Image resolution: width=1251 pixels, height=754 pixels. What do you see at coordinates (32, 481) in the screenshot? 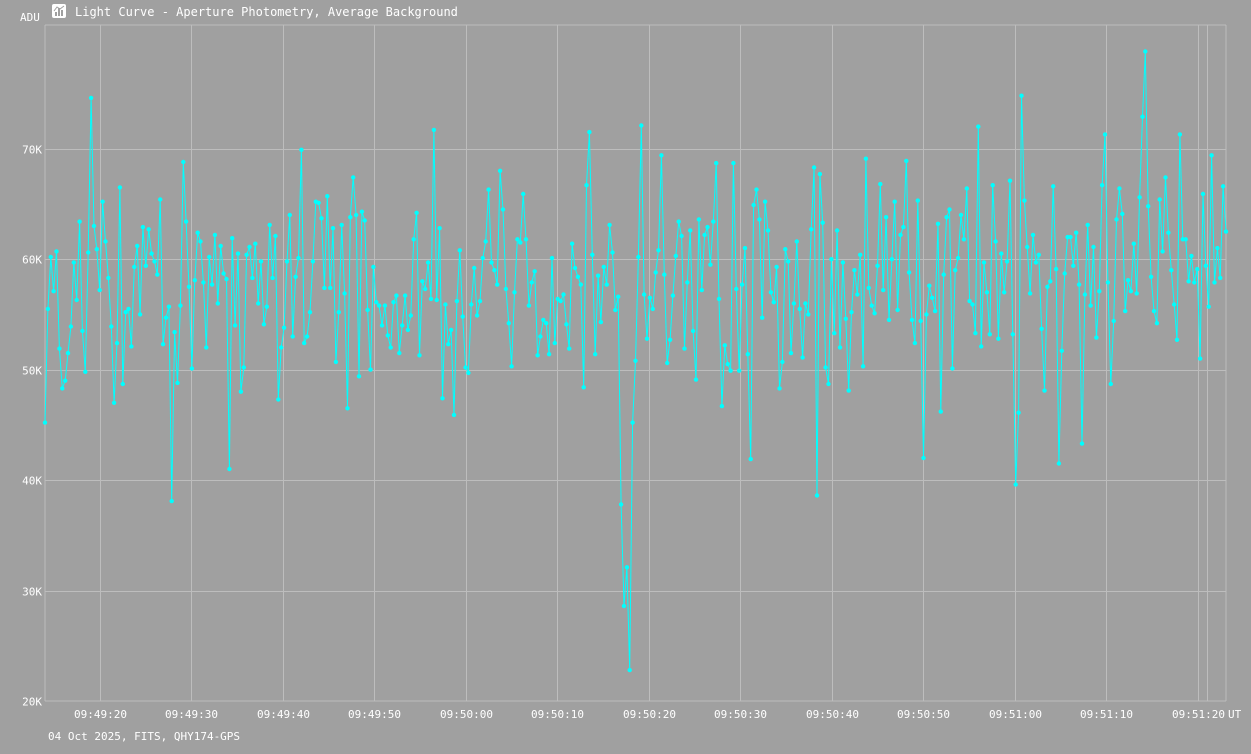
I see `y-tick-label: 40K` at bounding box center [32, 481].